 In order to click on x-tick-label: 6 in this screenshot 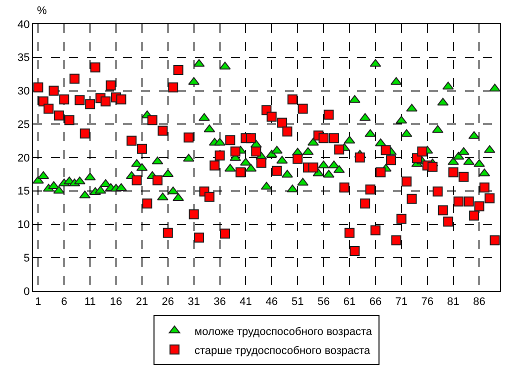, I will do `click(64, 302)`.